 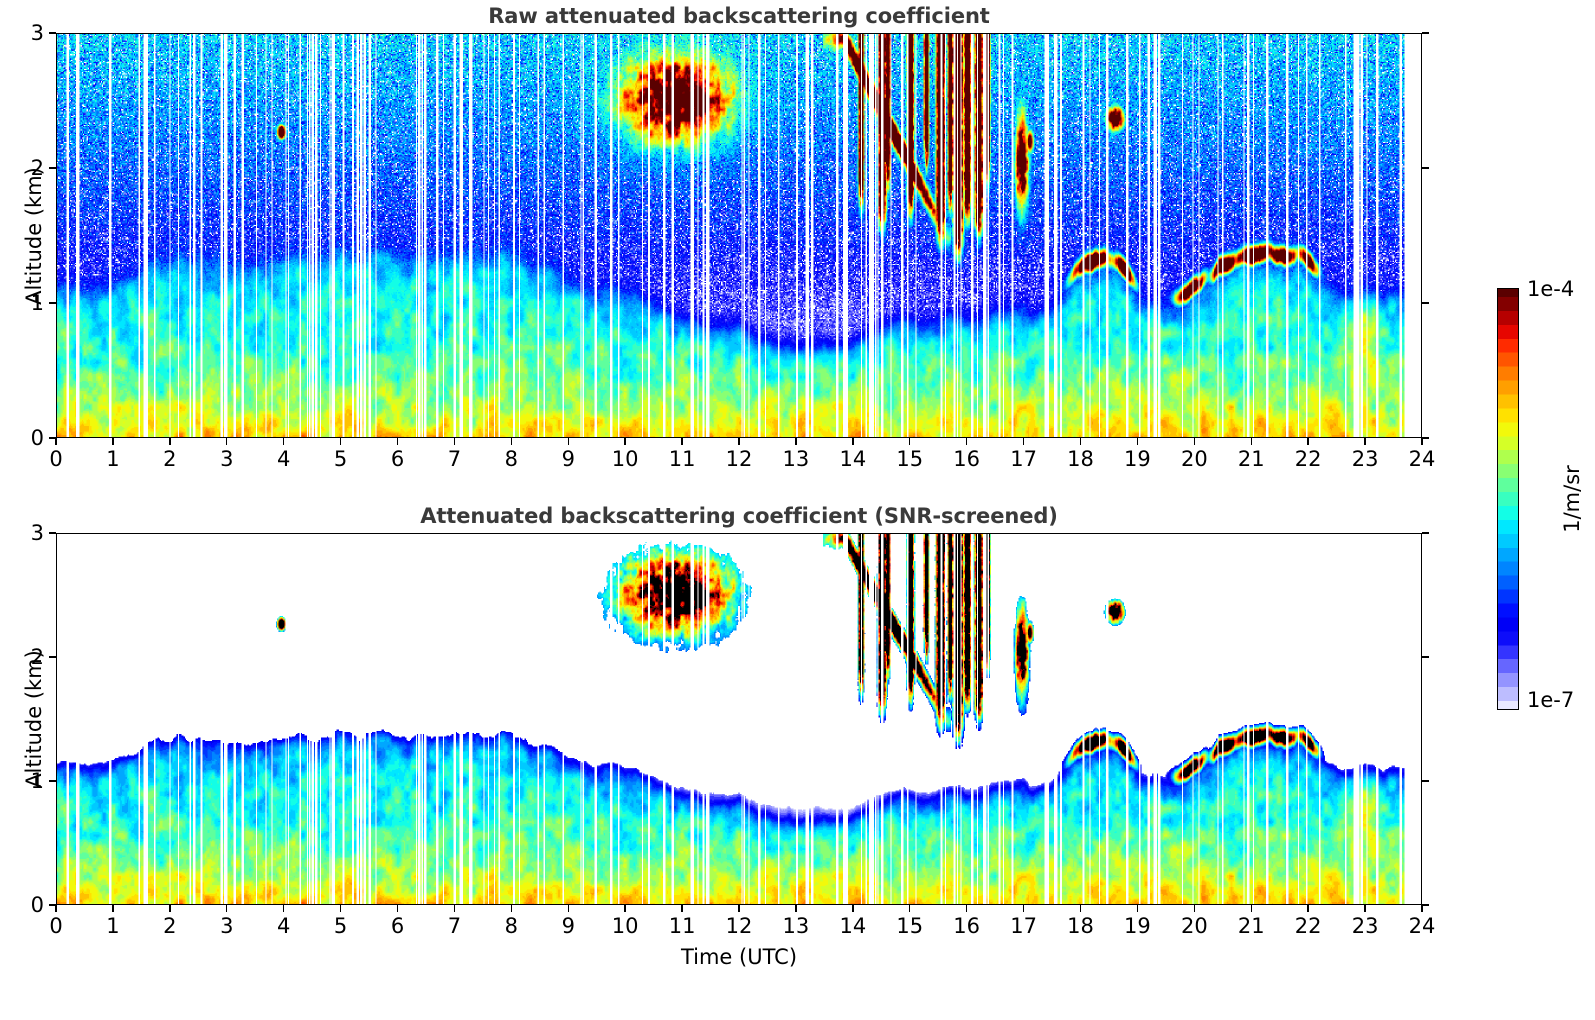 I want to click on top-panel-y-axis-title: Altitude (km), so click(x=34, y=235).